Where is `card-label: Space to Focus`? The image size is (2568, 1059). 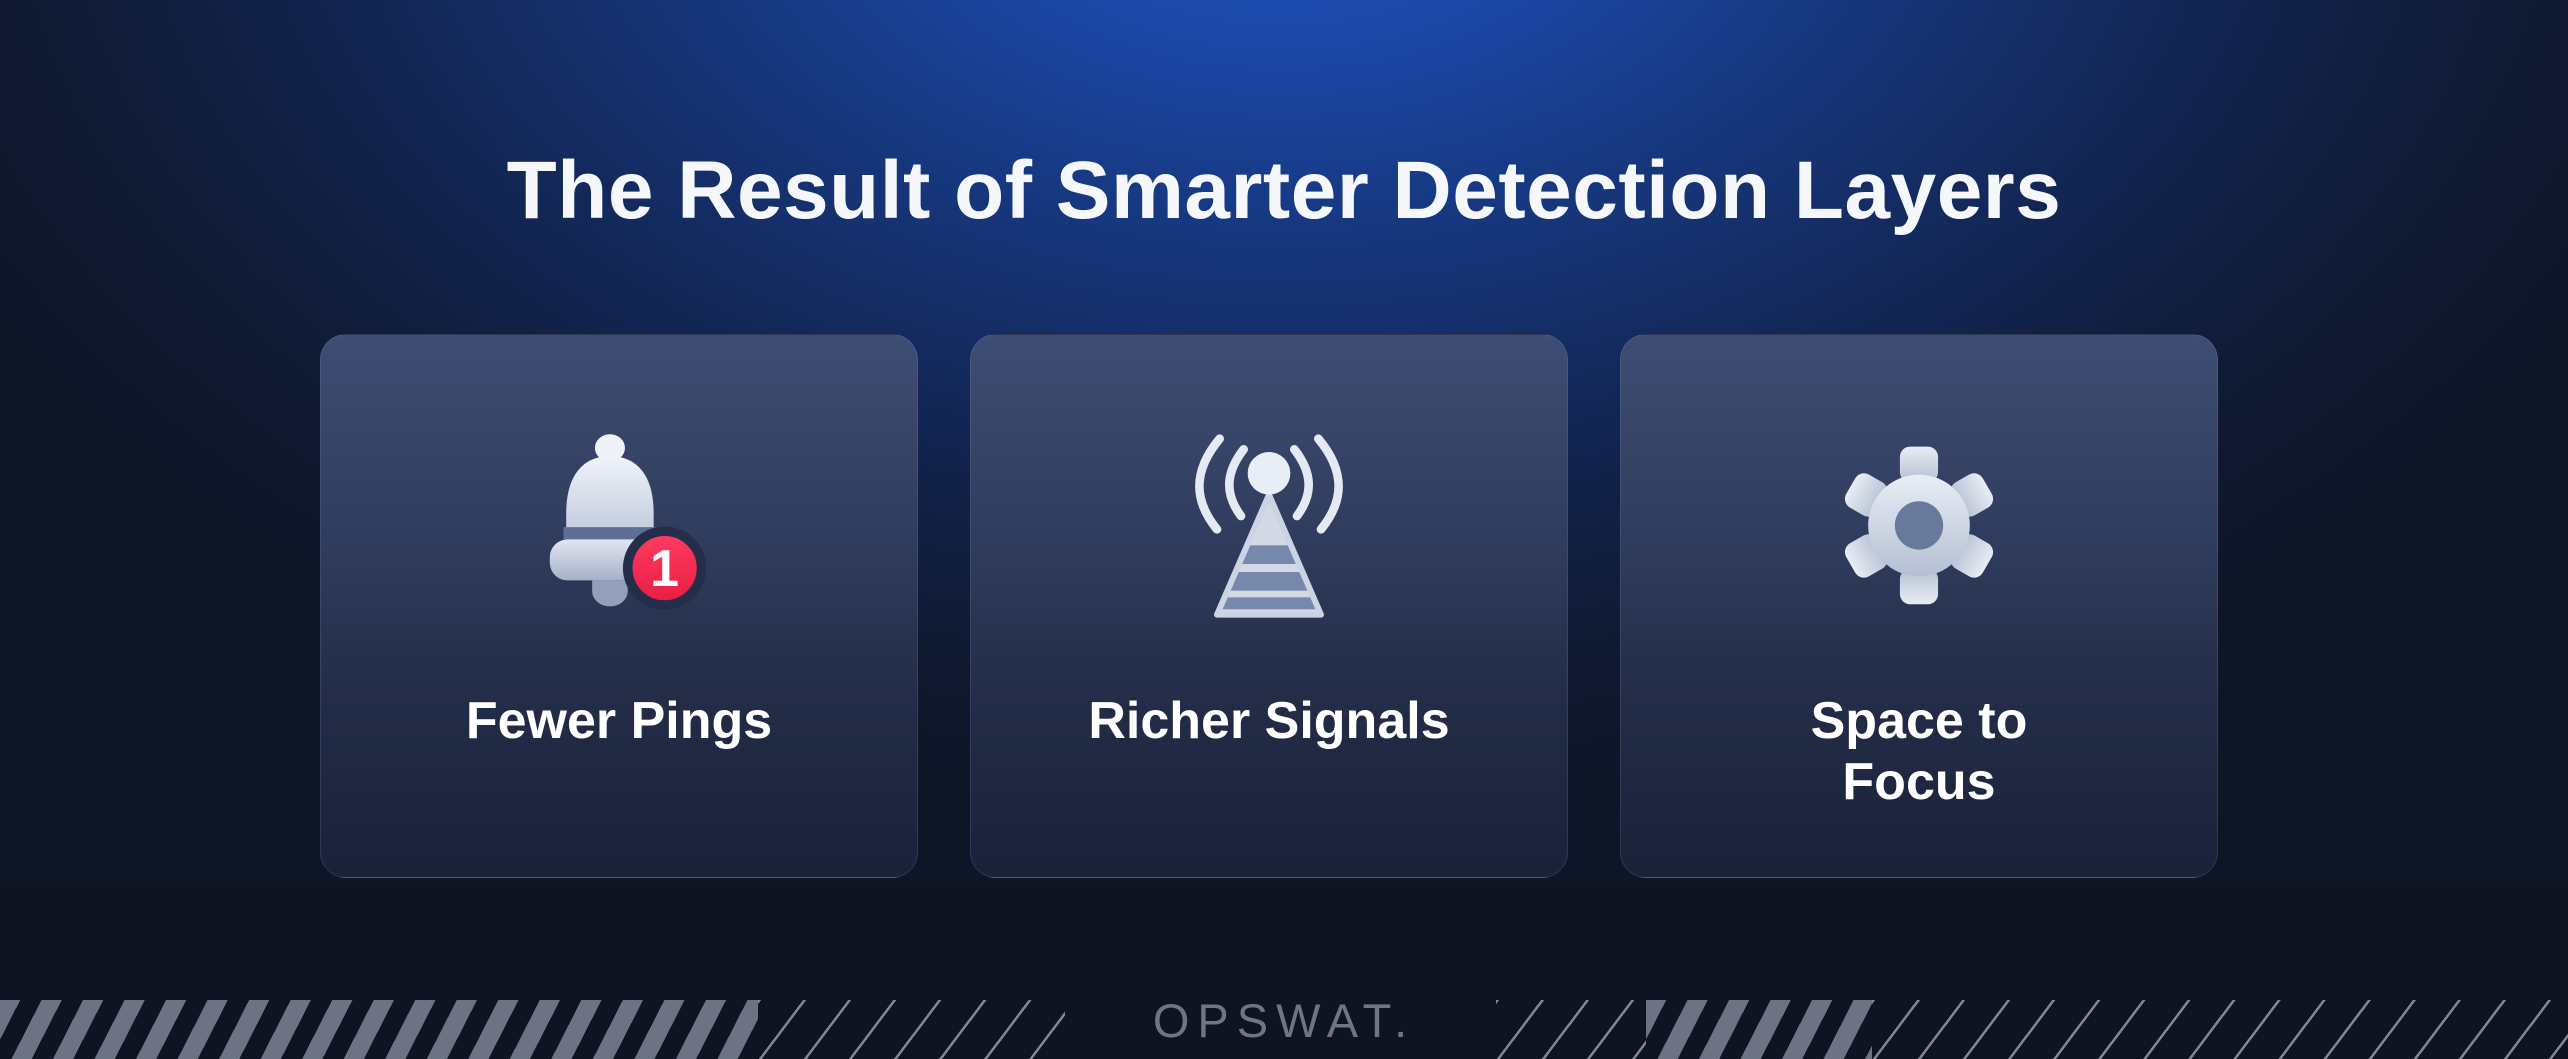
card-label: Space to Focus is located at coordinates (1919, 752).